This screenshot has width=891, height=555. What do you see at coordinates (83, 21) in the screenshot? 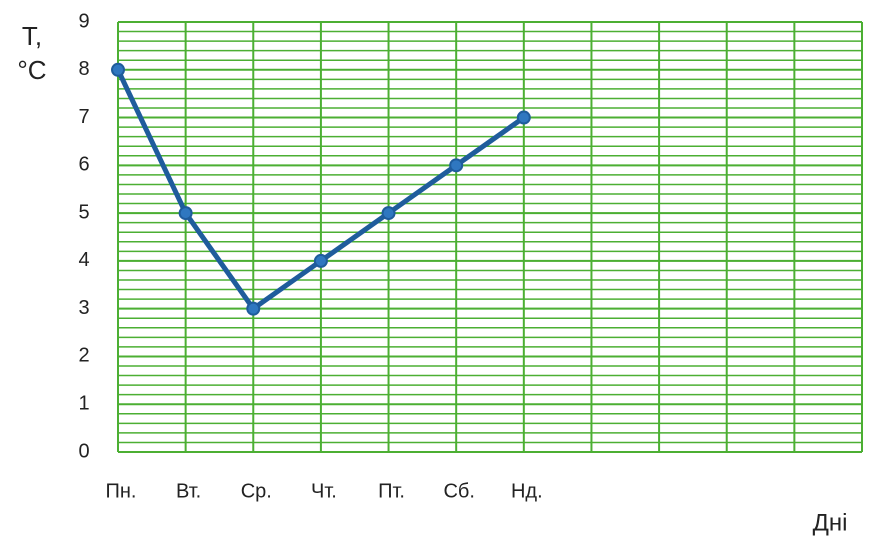
I see `y-tick-label: 9` at bounding box center [83, 21].